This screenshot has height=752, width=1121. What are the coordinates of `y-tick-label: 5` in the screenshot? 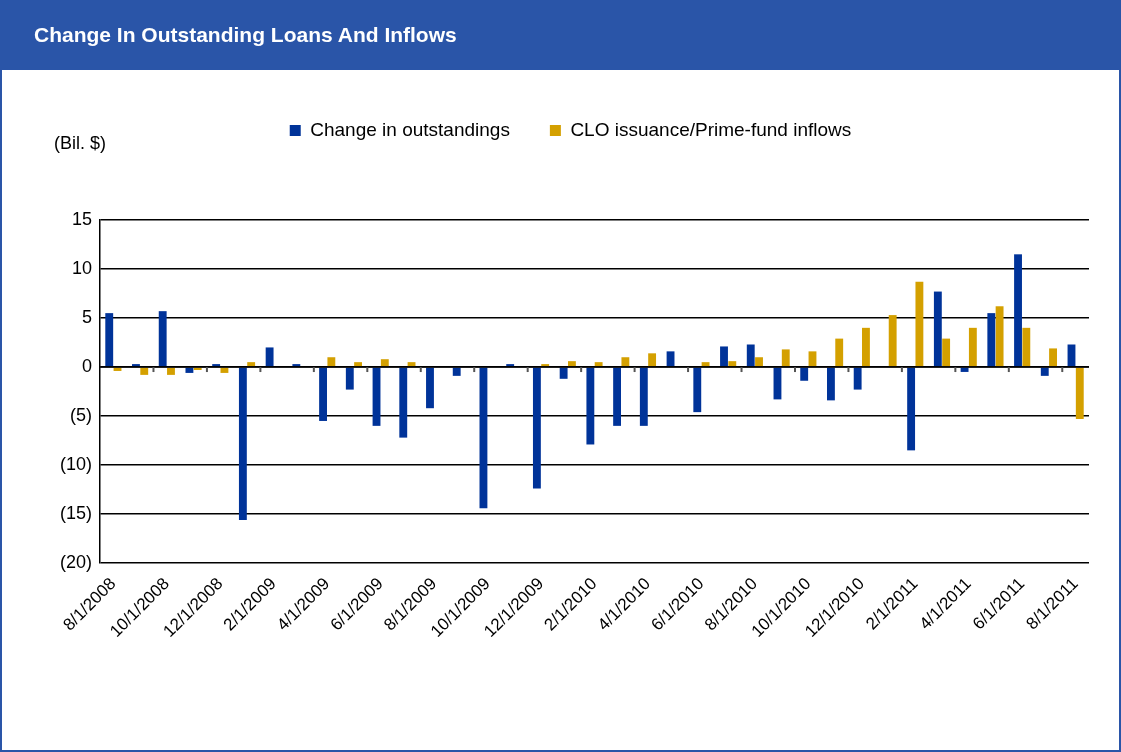 It's located at (87, 317).